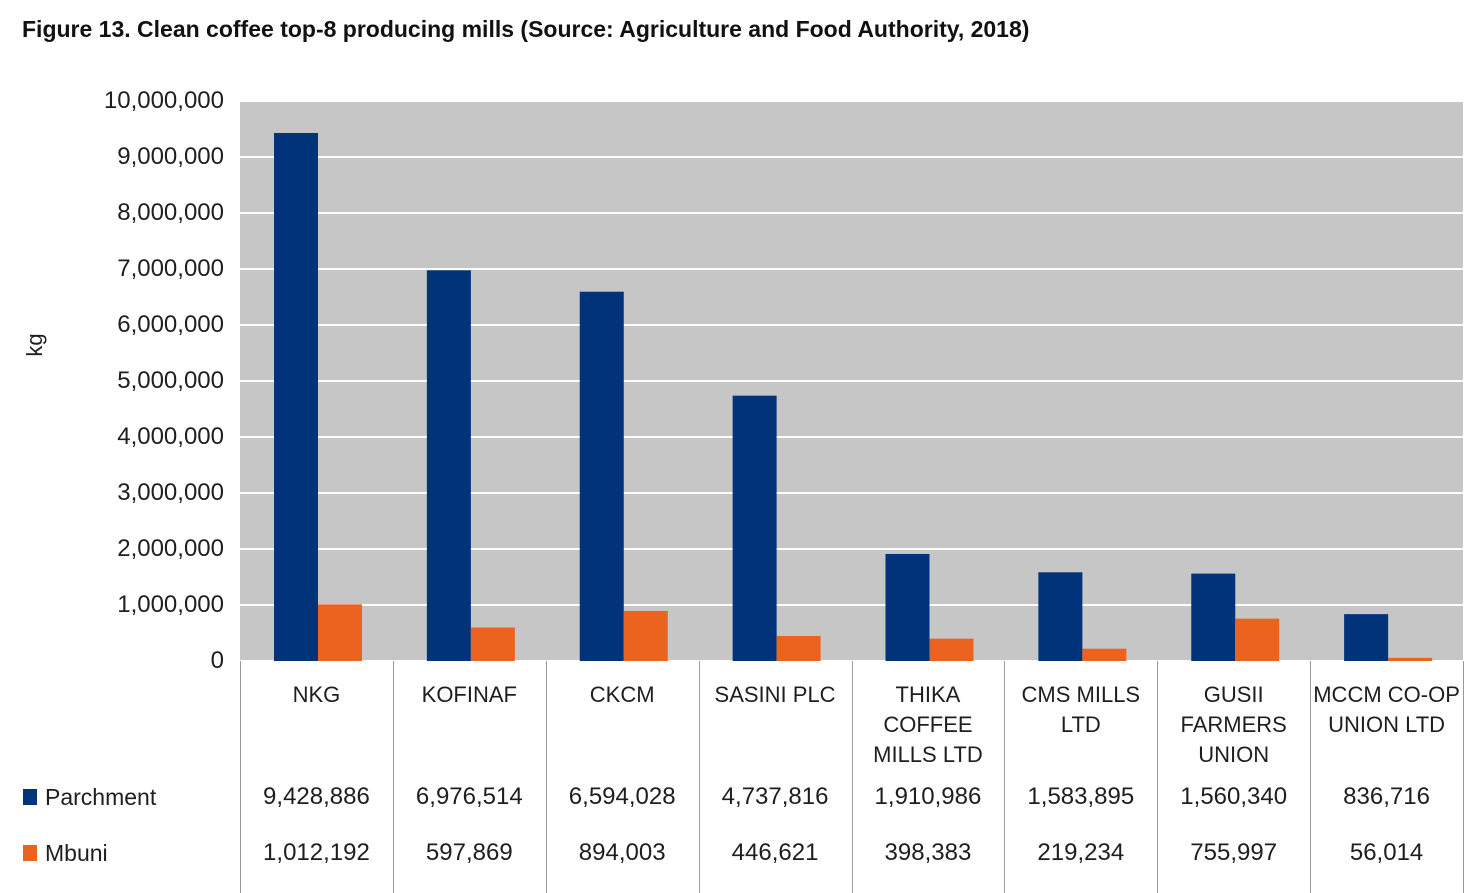 Image resolution: width=1479 pixels, height=893 pixels. I want to click on data-table-value: 1,583,895, so click(1081, 796).